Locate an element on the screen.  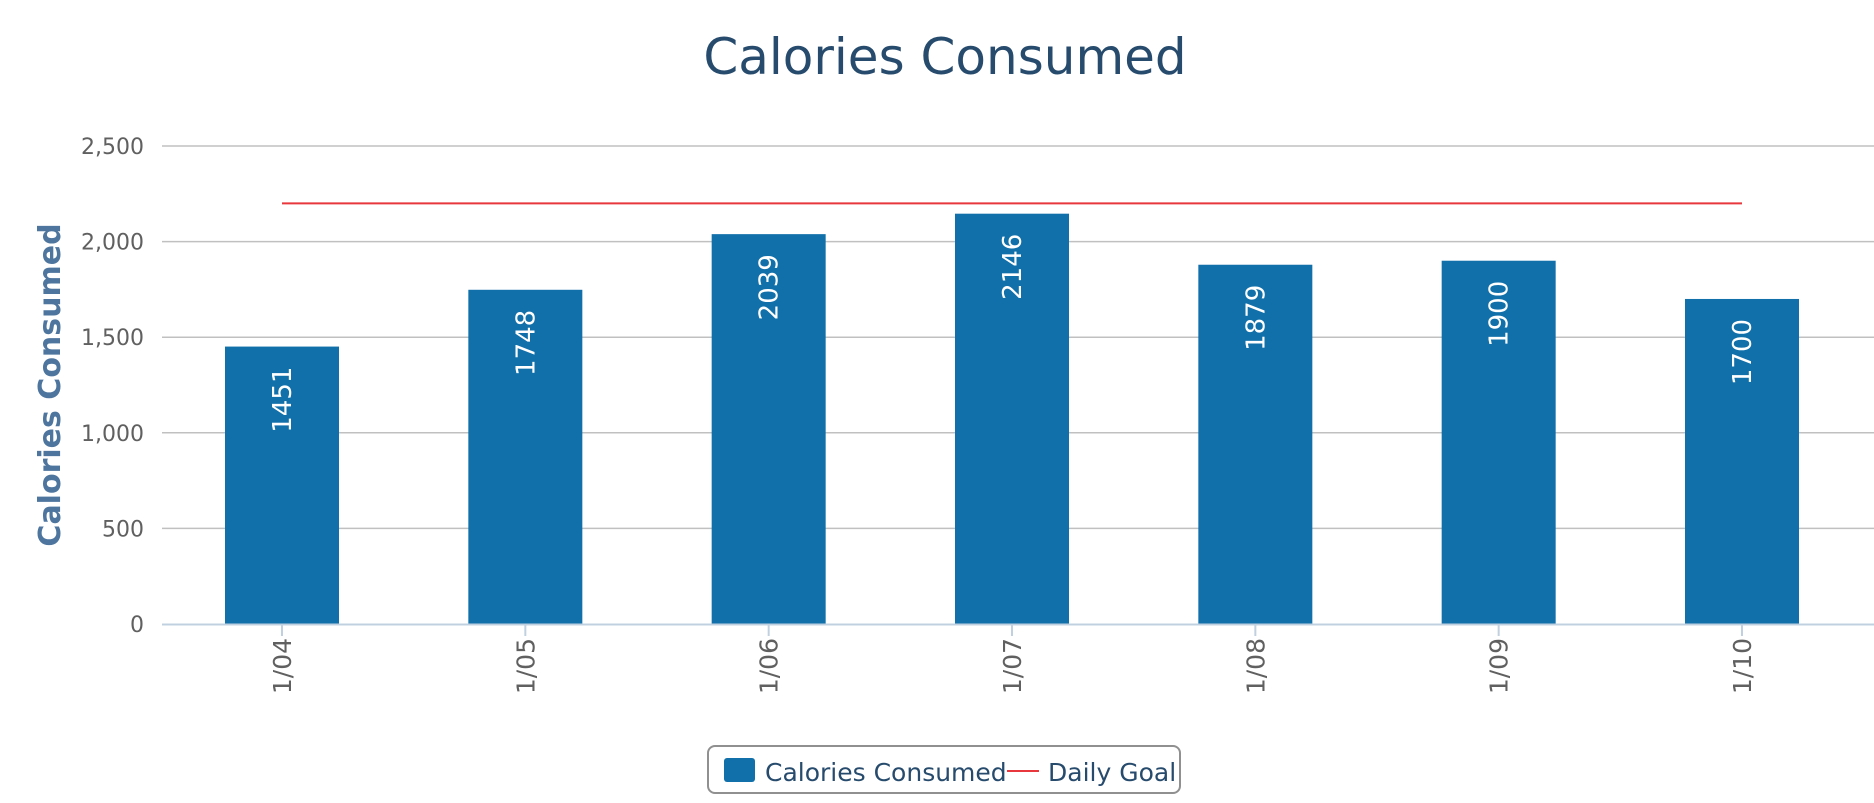
bar-value-label: 2146 is located at coordinates (1013, 267).